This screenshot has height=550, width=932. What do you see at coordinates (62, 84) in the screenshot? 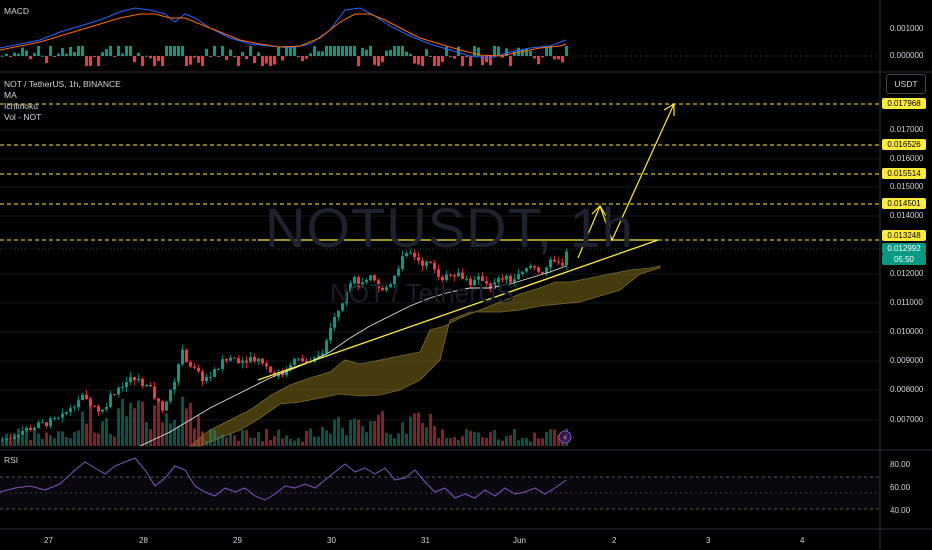
I see `main-title: NOT / TetherUS, 1h, BINANCE` at bounding box center [62, 84].